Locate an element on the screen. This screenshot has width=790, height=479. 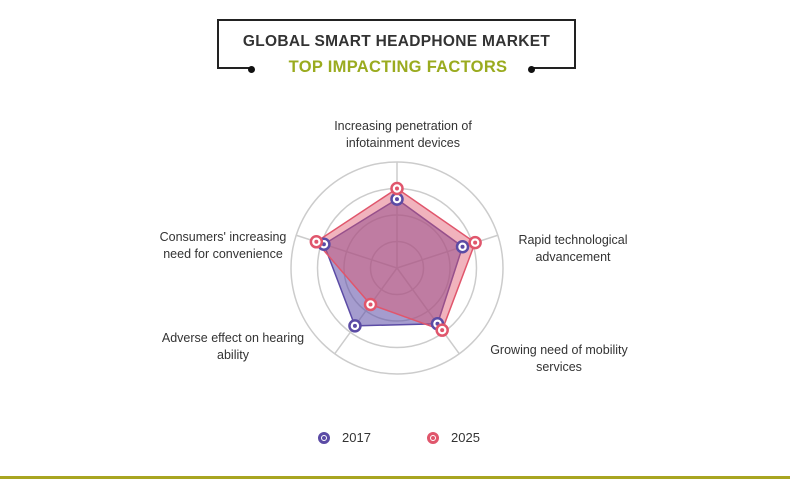
series-area-2017 is located at coordinates (393, 262).